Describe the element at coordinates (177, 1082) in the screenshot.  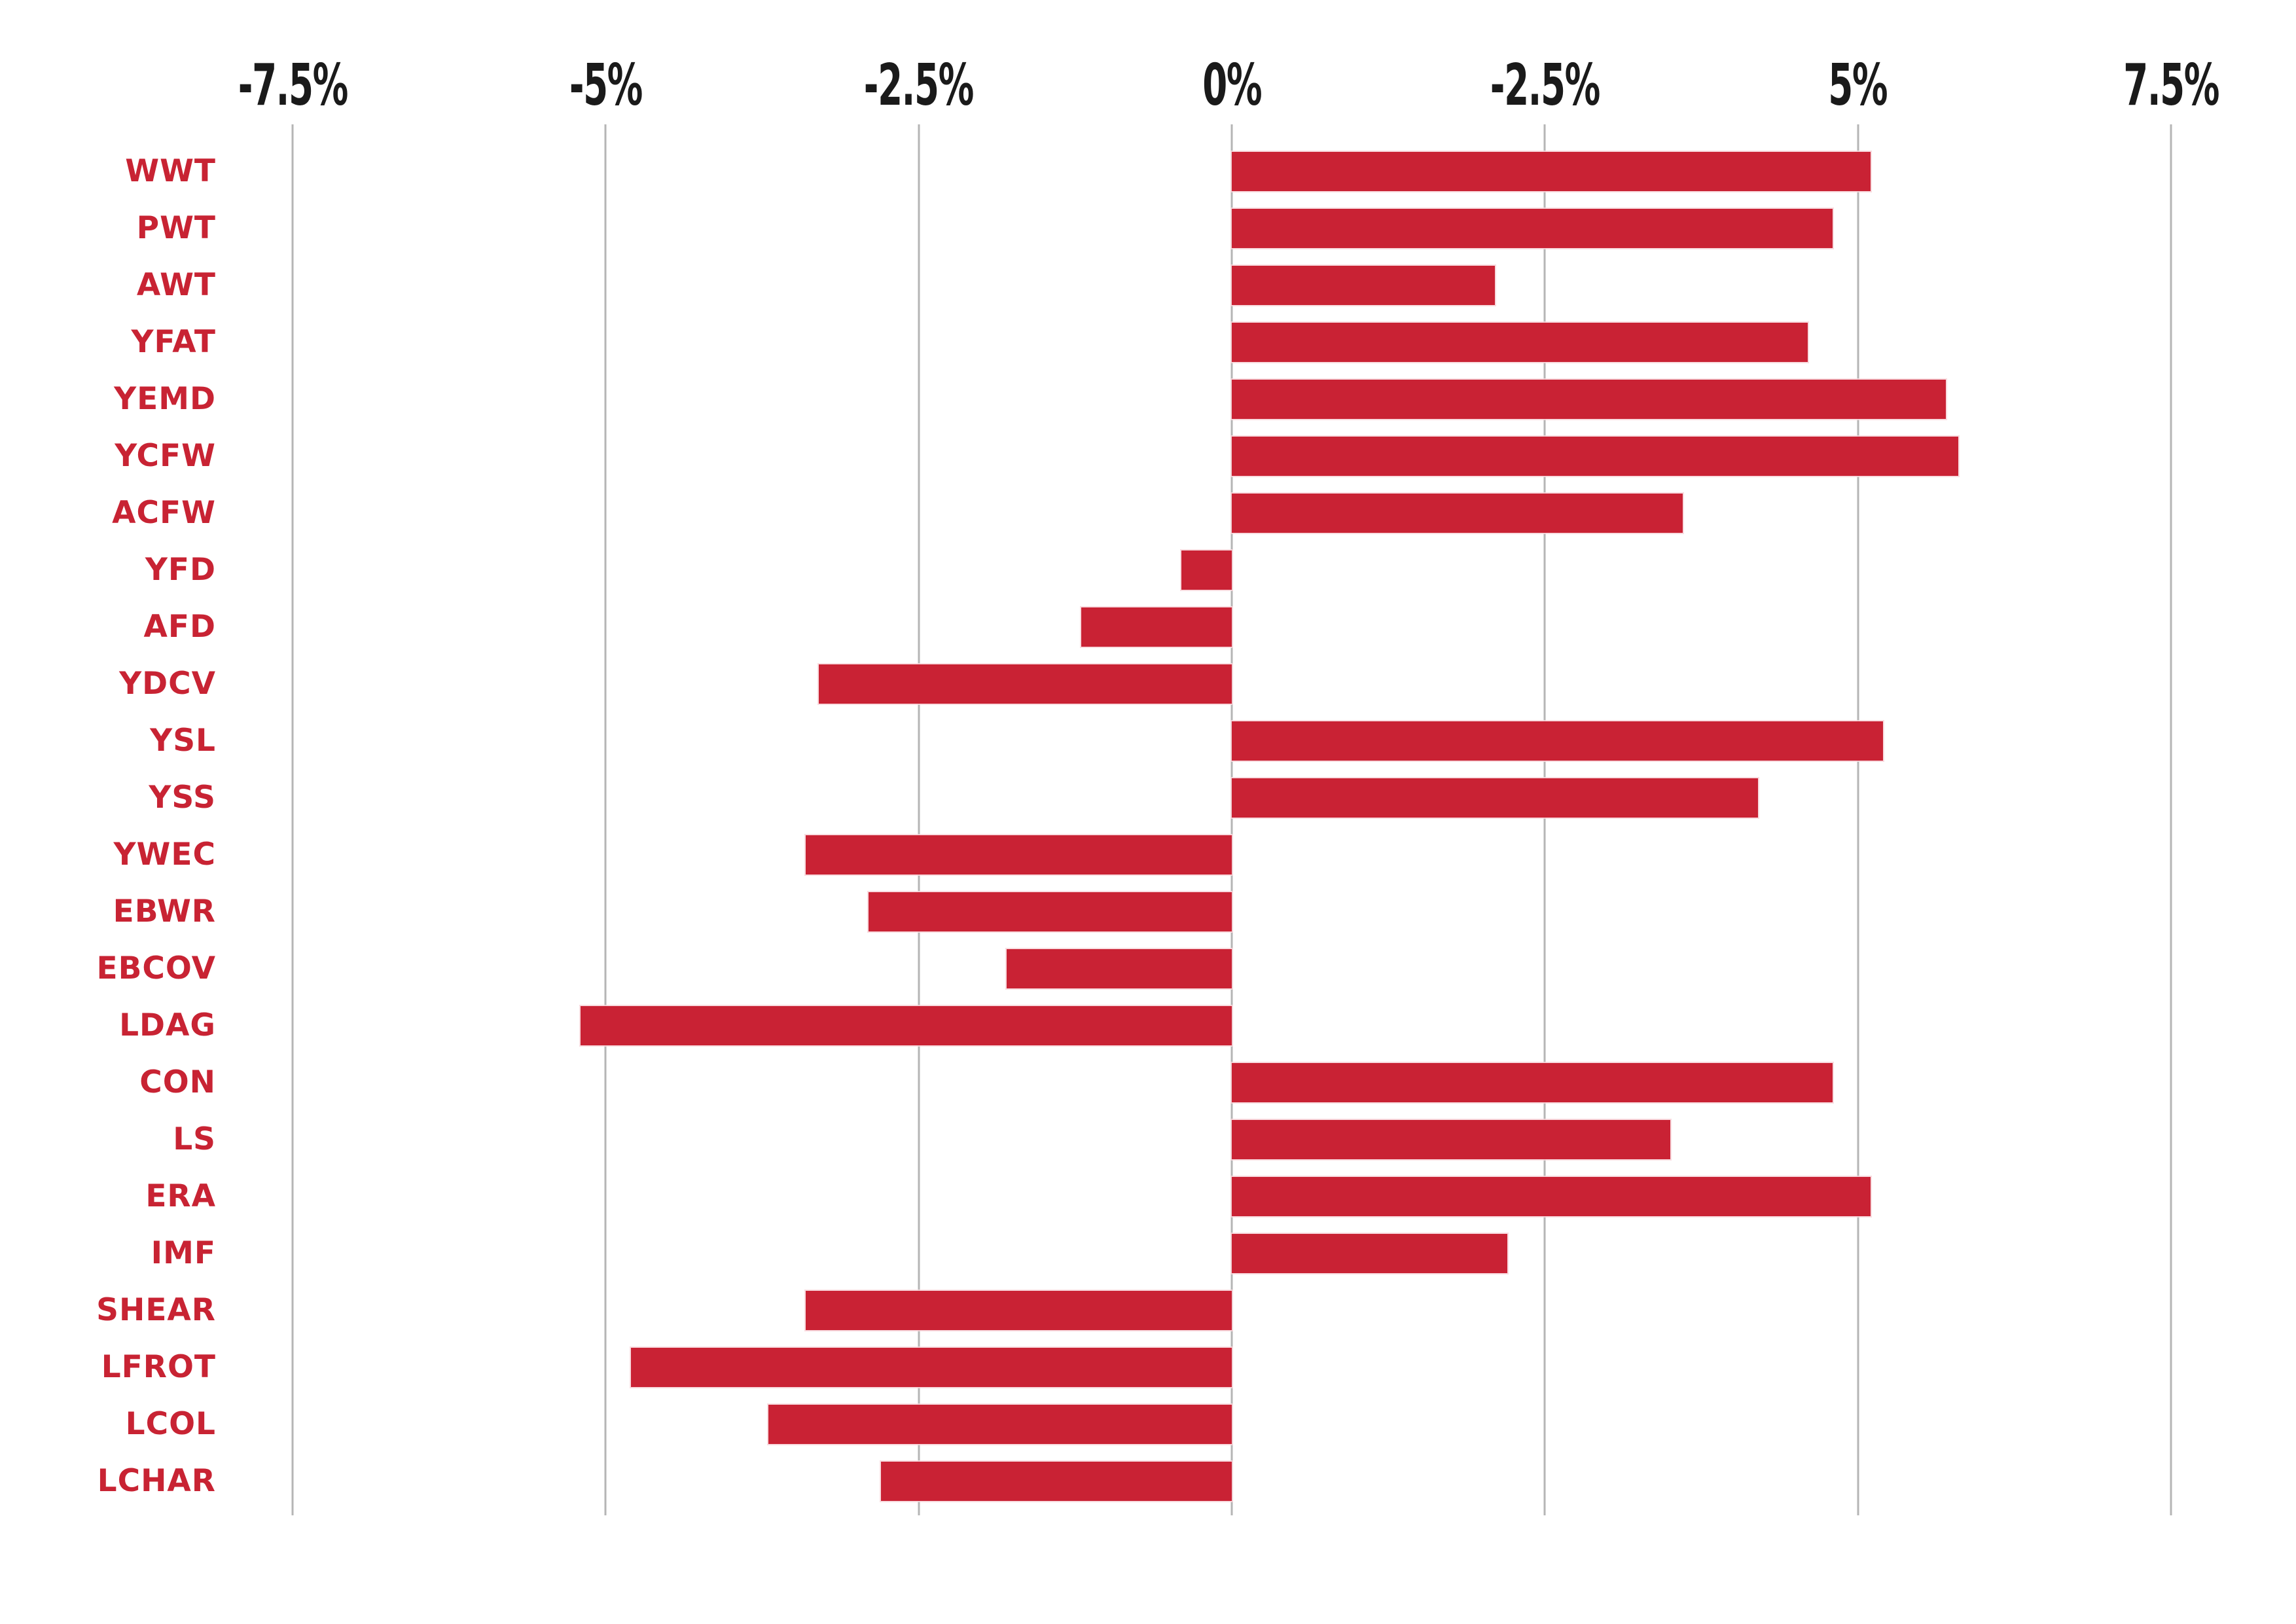
I see `category-label-con: CON` at that location.